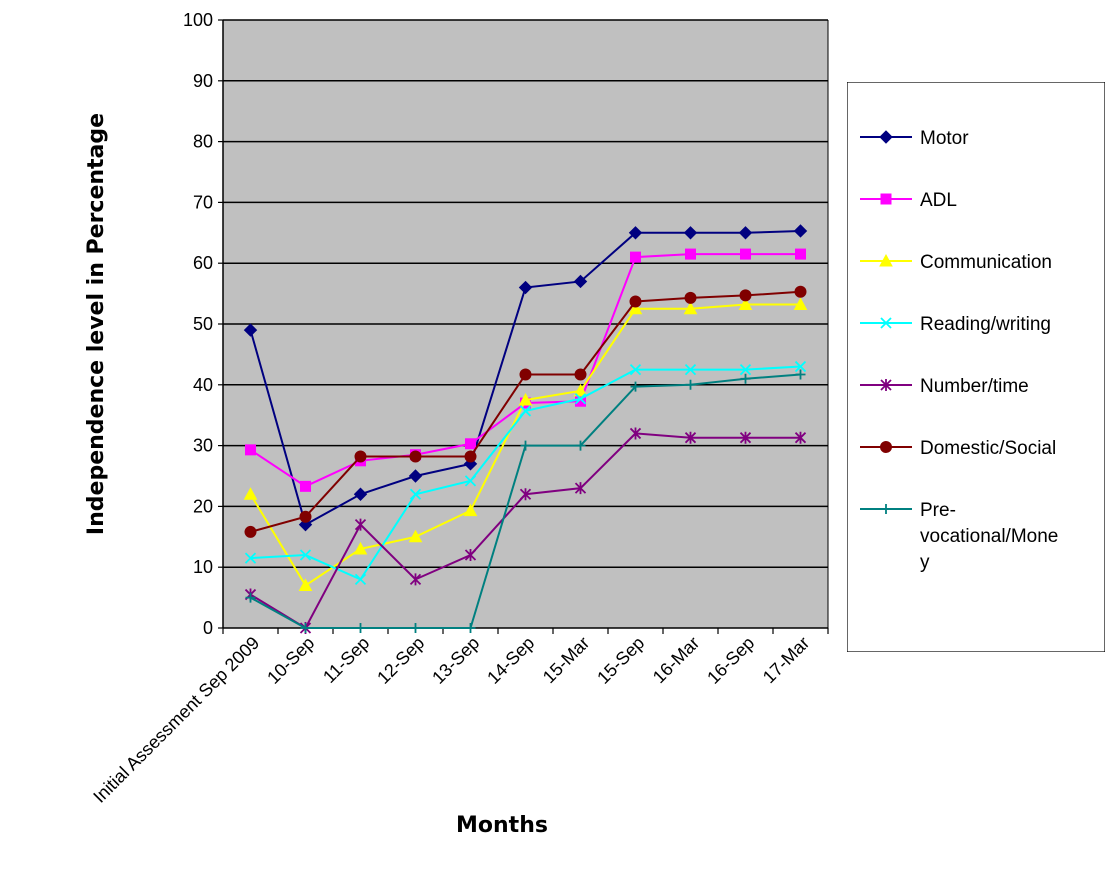  I want to click on x-tick-label: 12-Sep, so click(400, 660).